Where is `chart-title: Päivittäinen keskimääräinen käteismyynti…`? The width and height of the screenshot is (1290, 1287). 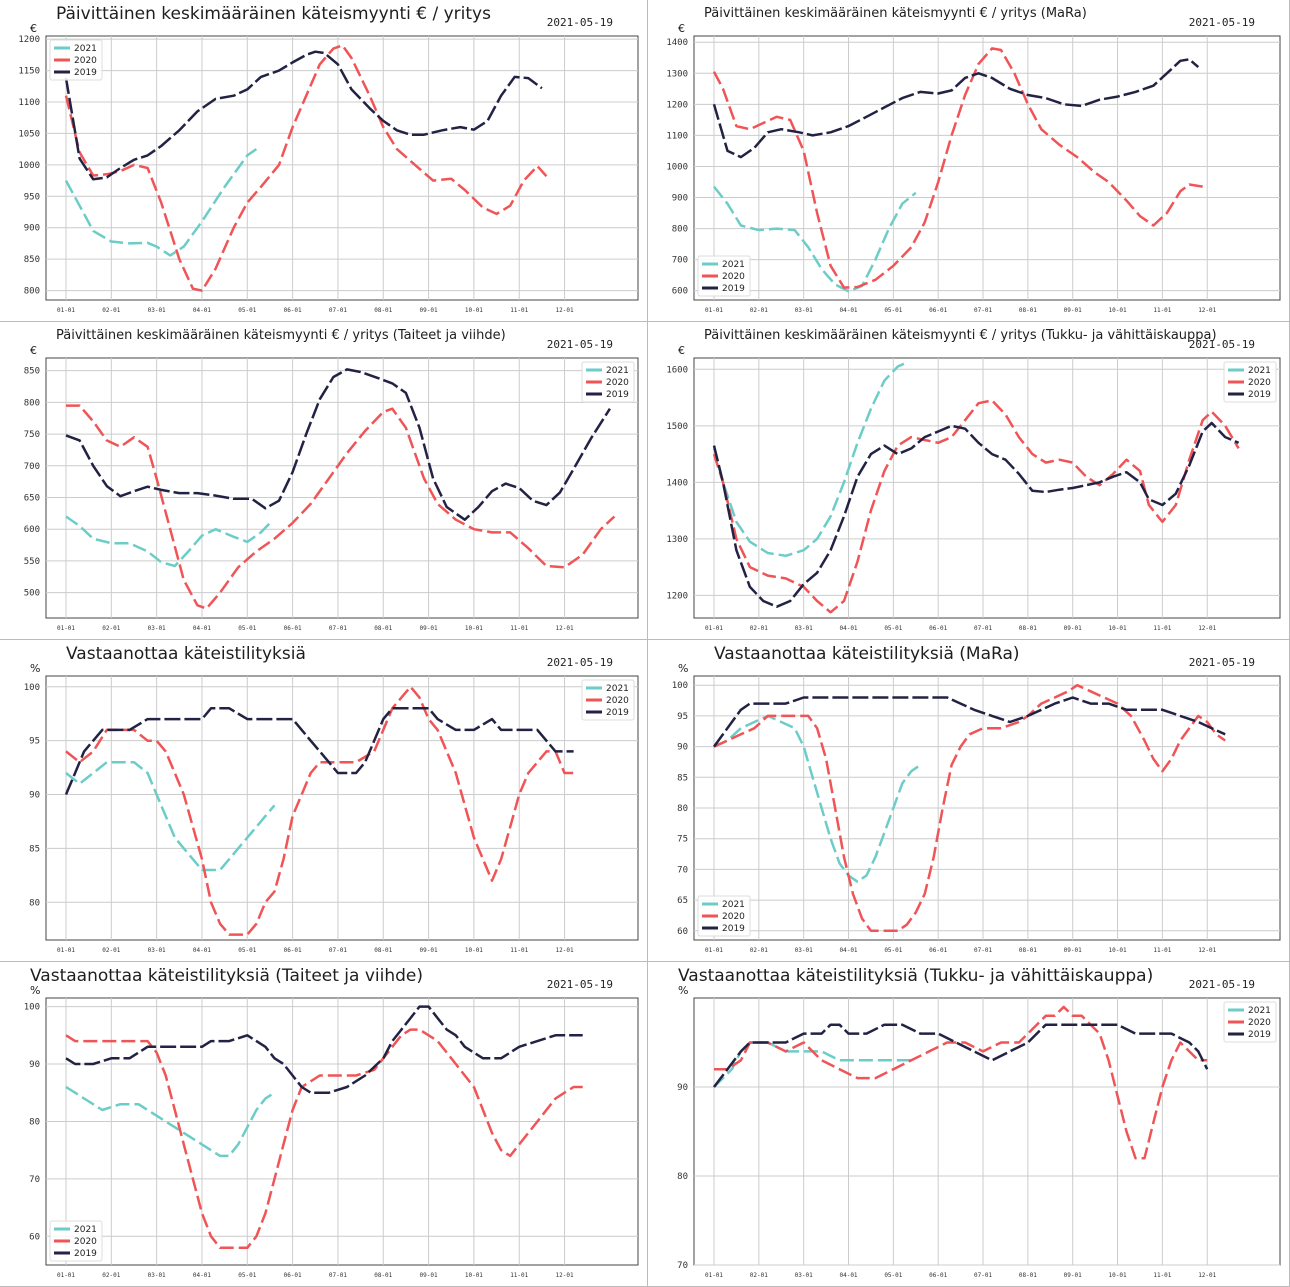
chart-title: Päivittäinen keskimääräinen käteismyynti… is located at coordinates (281, 335).